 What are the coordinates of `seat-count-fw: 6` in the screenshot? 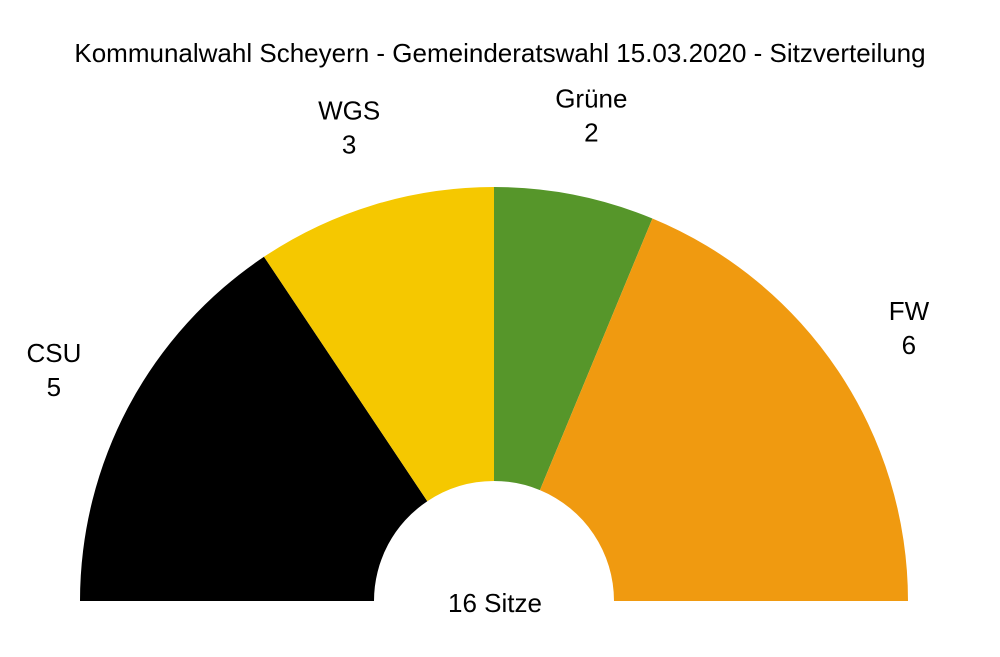 It's located at (909, 345).